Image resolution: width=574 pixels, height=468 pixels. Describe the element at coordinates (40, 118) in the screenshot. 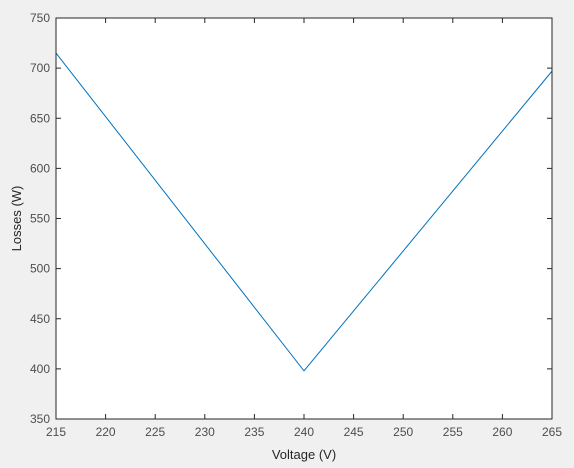

I see `y-tick-label: 650` at that location.